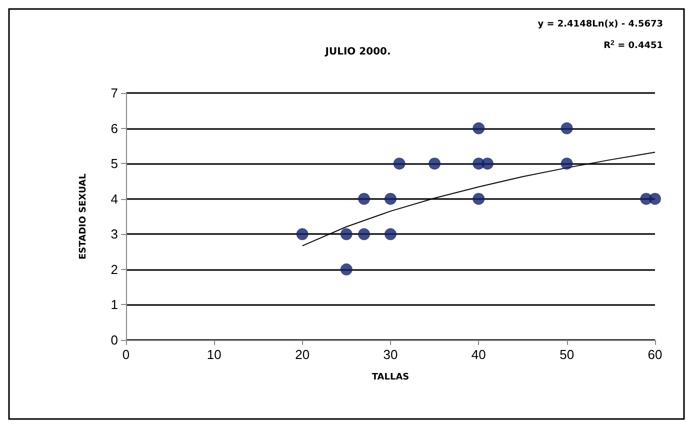  What do you see at coordinates (390, 354) in the screenshot?
I see `x-tick-label: 30` at bounding box center [390, 354].